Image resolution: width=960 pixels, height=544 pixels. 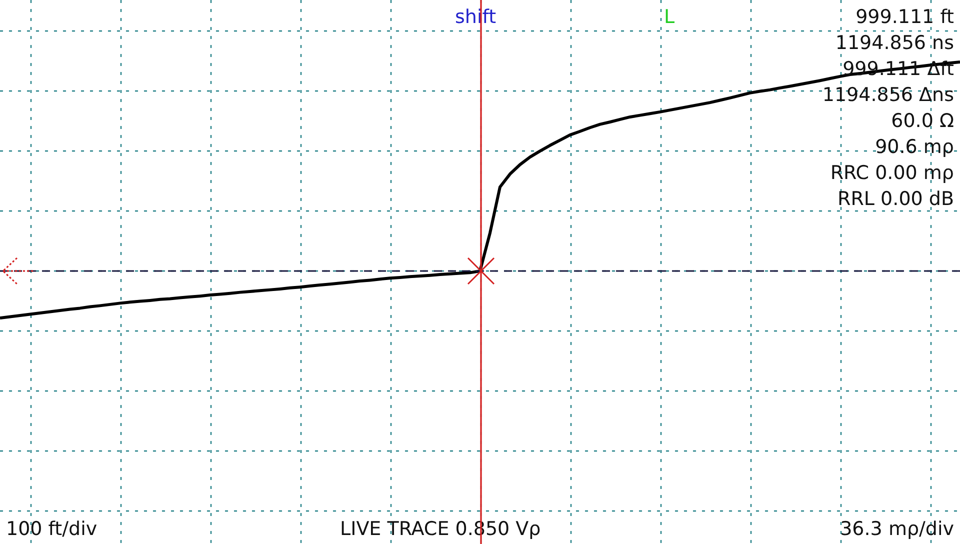 I want to click on annotation: RRC 0.00 mρ, so click(x=892, y=173).